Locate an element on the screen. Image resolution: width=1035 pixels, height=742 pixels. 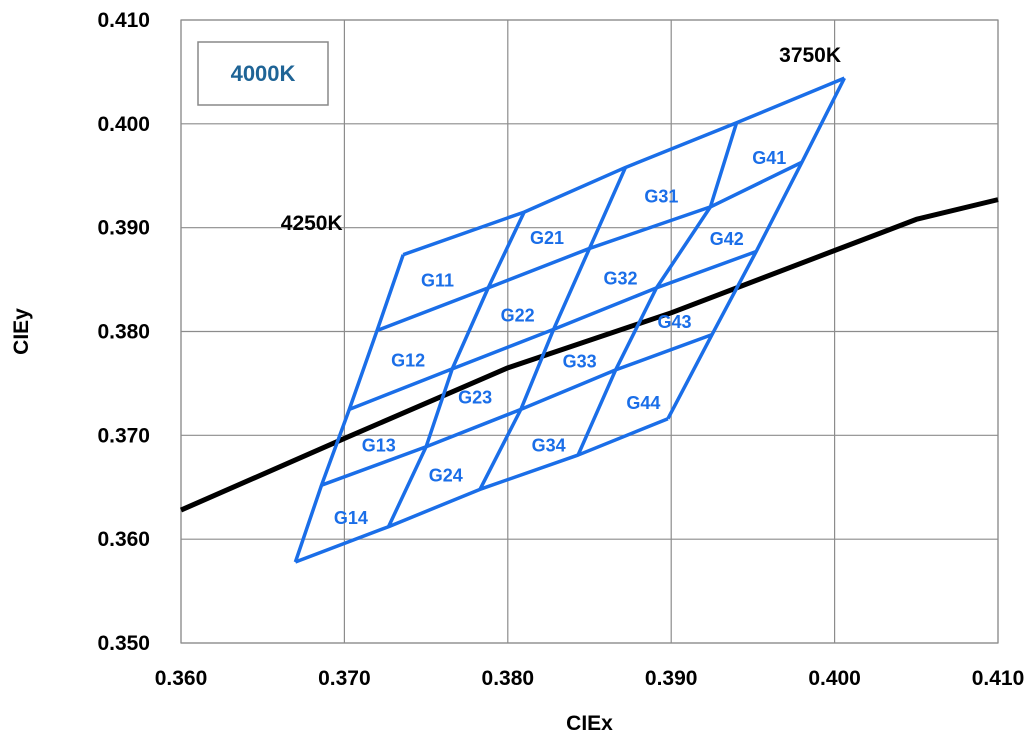
bin-label: G41 is located at coordinates (769, 158).